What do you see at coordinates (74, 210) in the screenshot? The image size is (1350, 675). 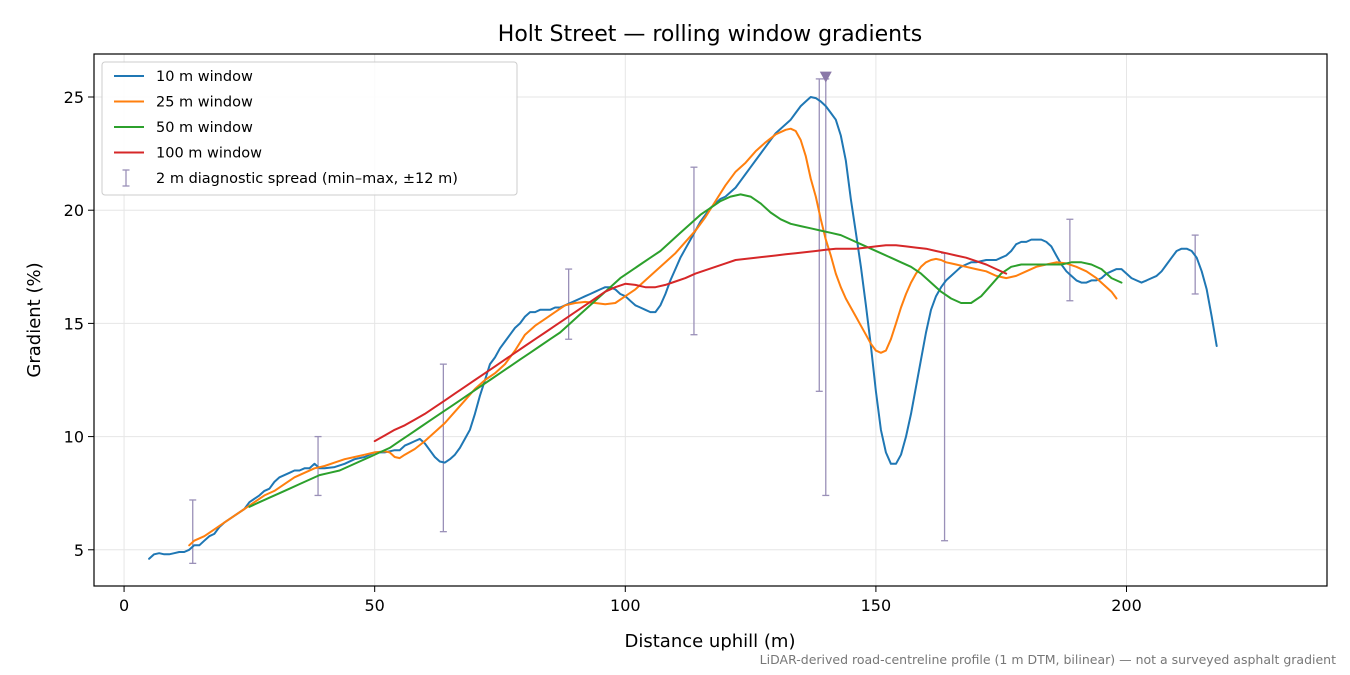 I see `y-tick-label: 20` at bounding box center [74, 210].